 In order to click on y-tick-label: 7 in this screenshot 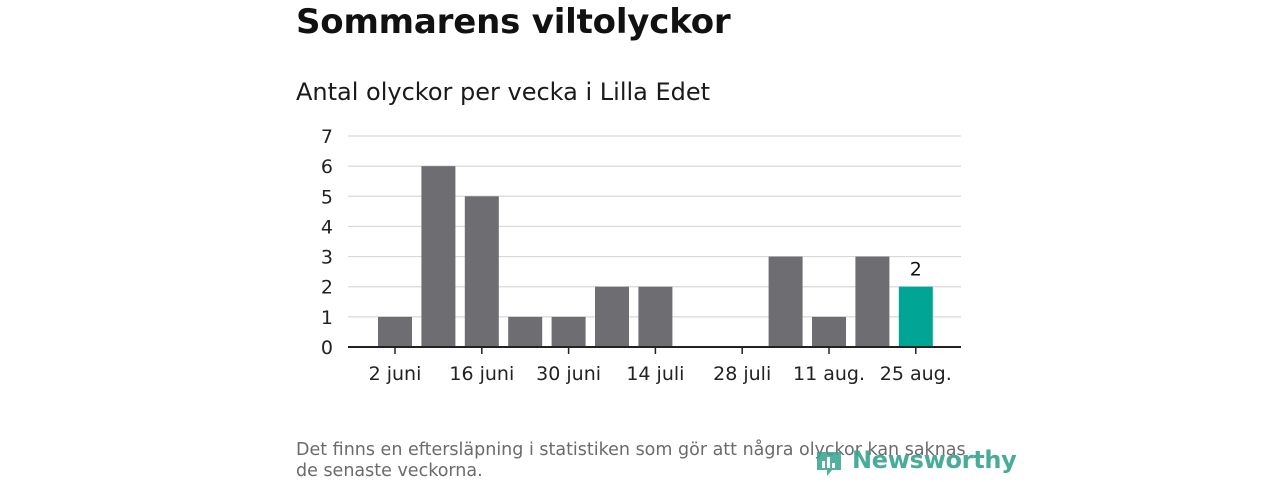, I will do `click(327, 137)`.